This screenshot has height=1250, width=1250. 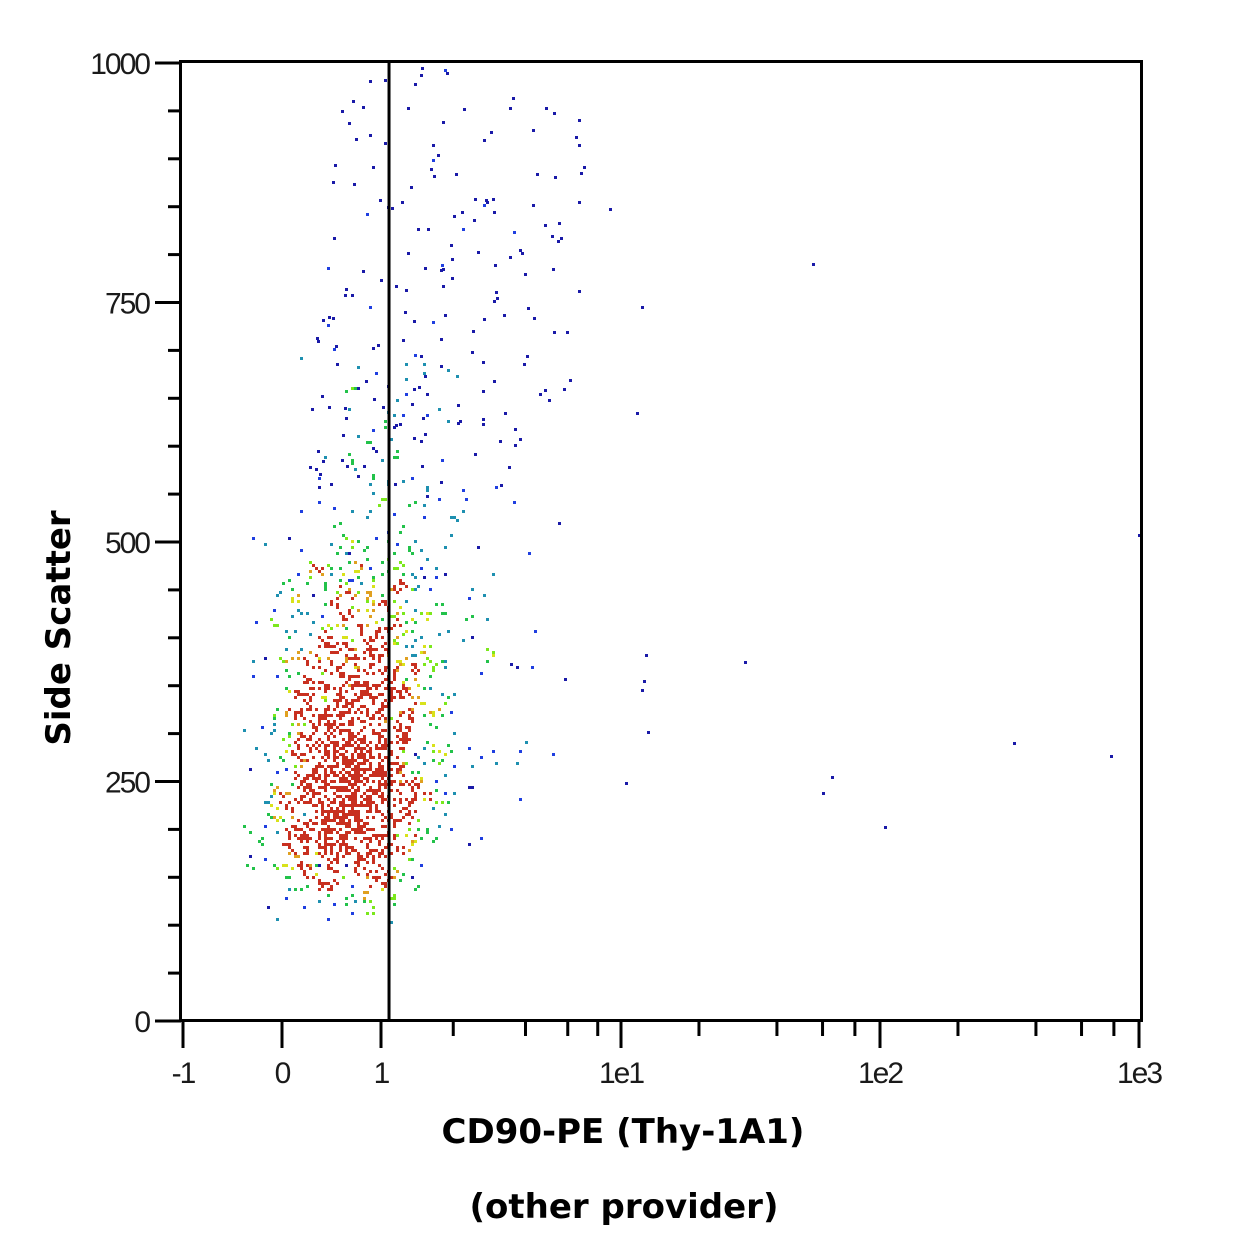 What do you see at coordinates (127, 304) in the screenshot?
I see `y-tick-label: 750` at bounding box center [127, 304].